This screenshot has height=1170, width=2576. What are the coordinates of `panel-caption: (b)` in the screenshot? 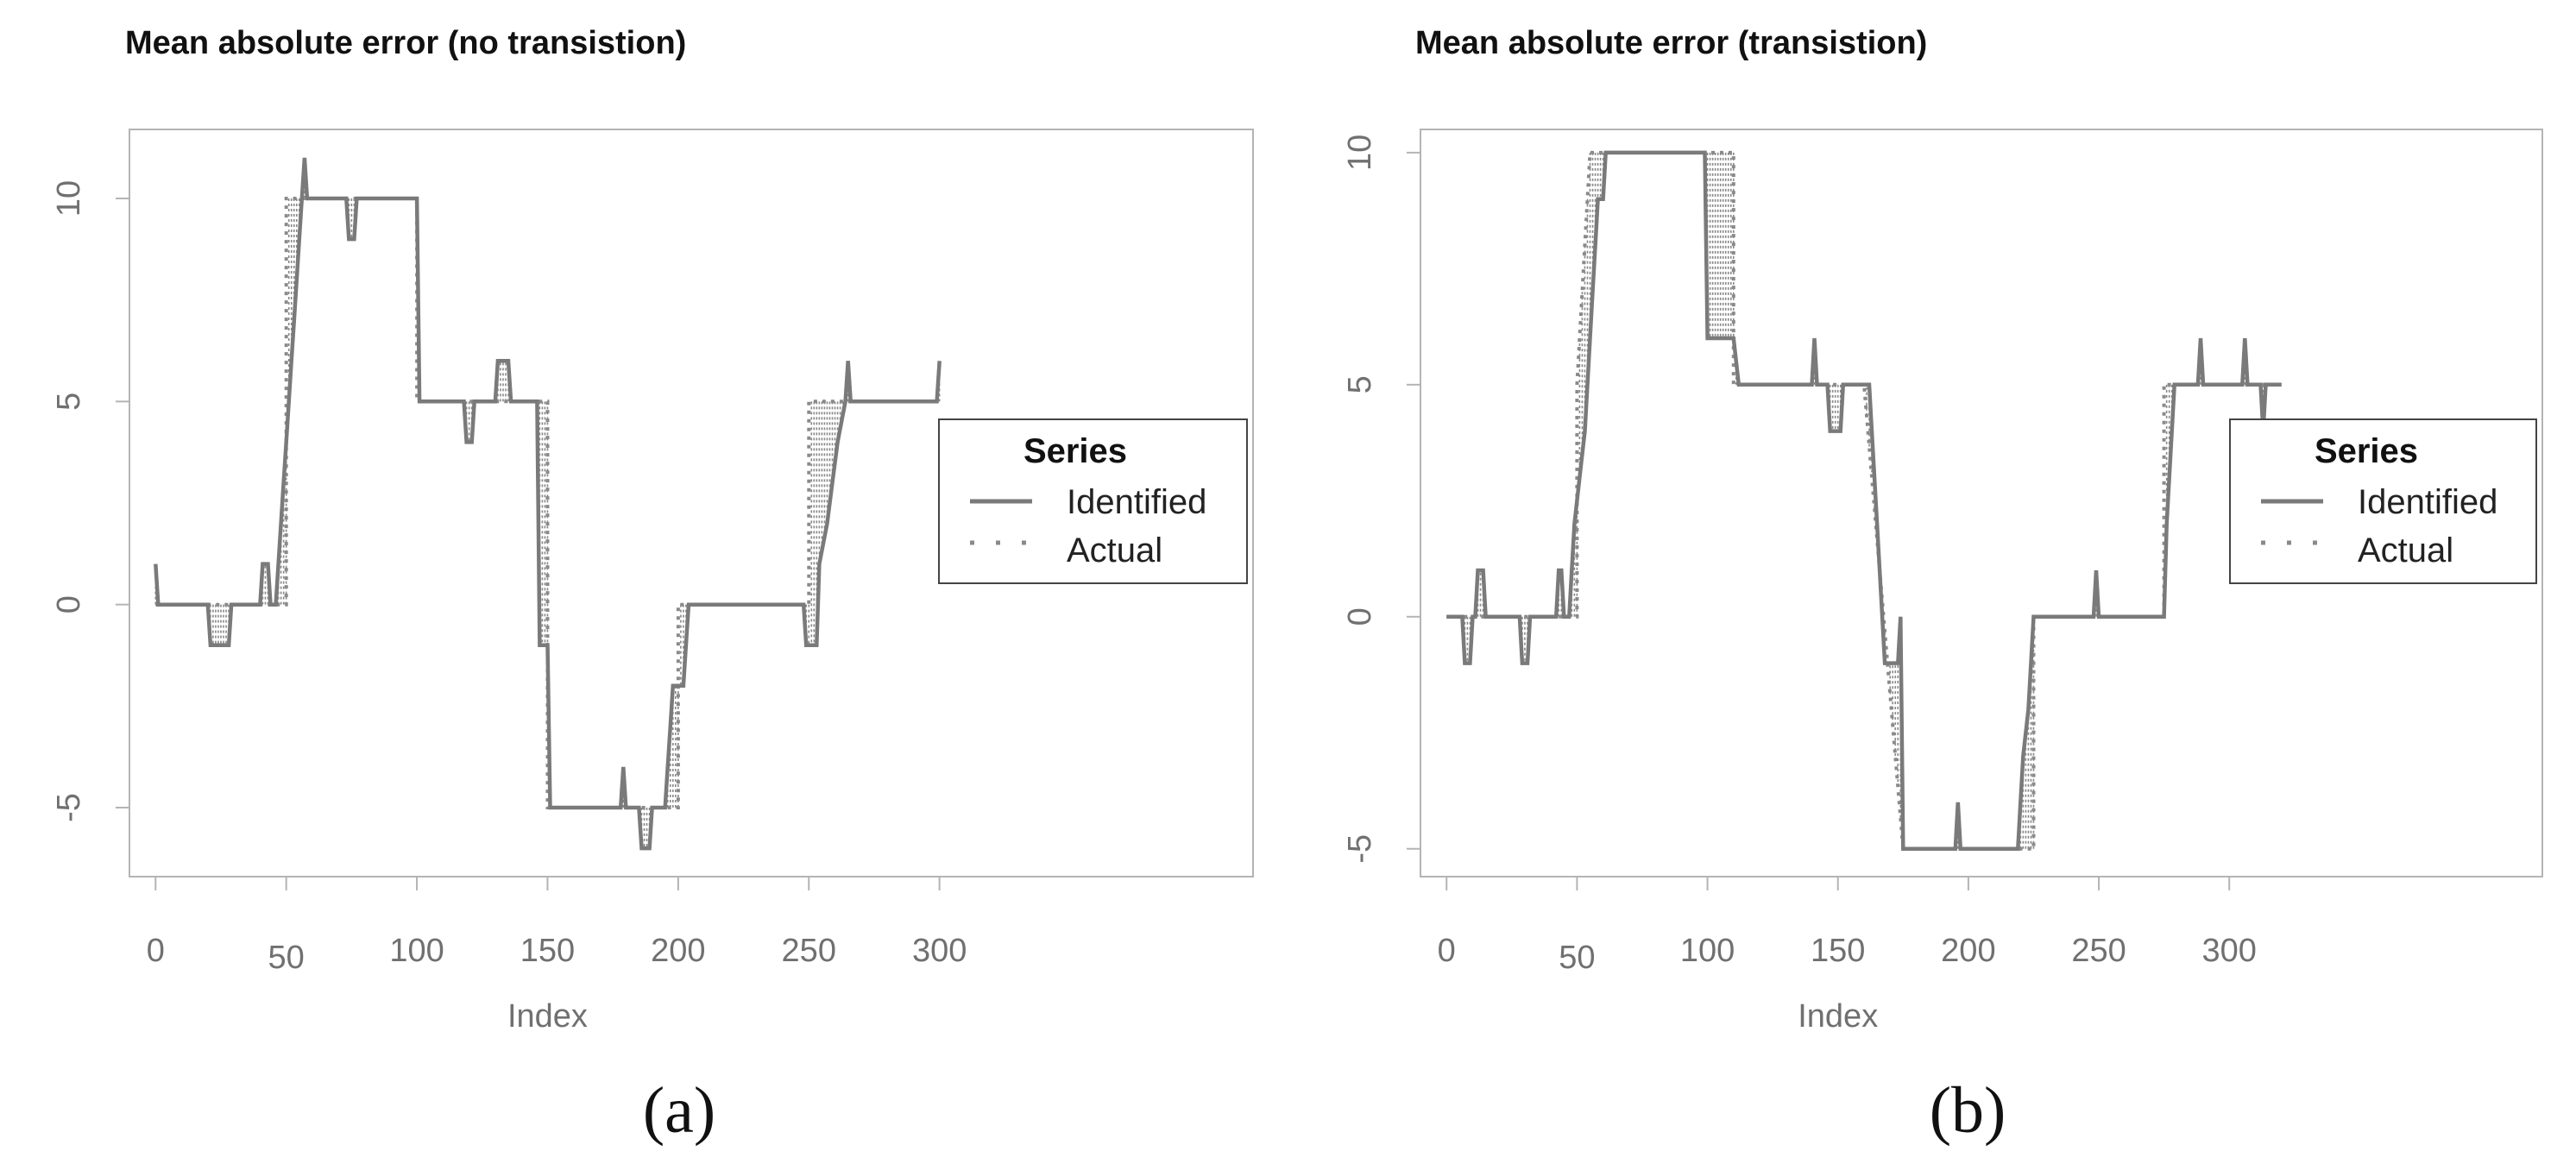 It's located at (1968, 1110).